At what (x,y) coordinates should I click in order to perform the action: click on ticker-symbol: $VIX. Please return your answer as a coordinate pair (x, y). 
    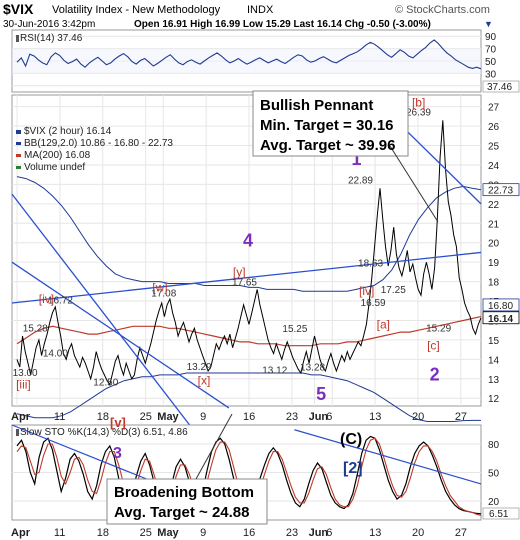
    Looking at the image, I should click on (18, 9).